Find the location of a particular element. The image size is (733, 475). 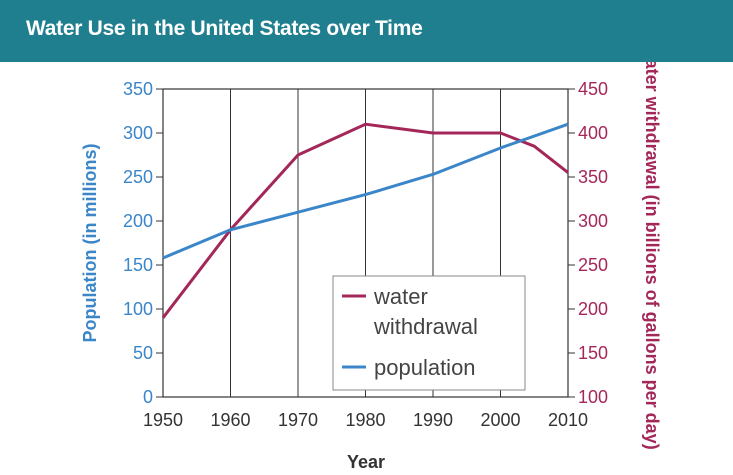

y-left-tick-label: 0 is located at coordinates (148, 397).